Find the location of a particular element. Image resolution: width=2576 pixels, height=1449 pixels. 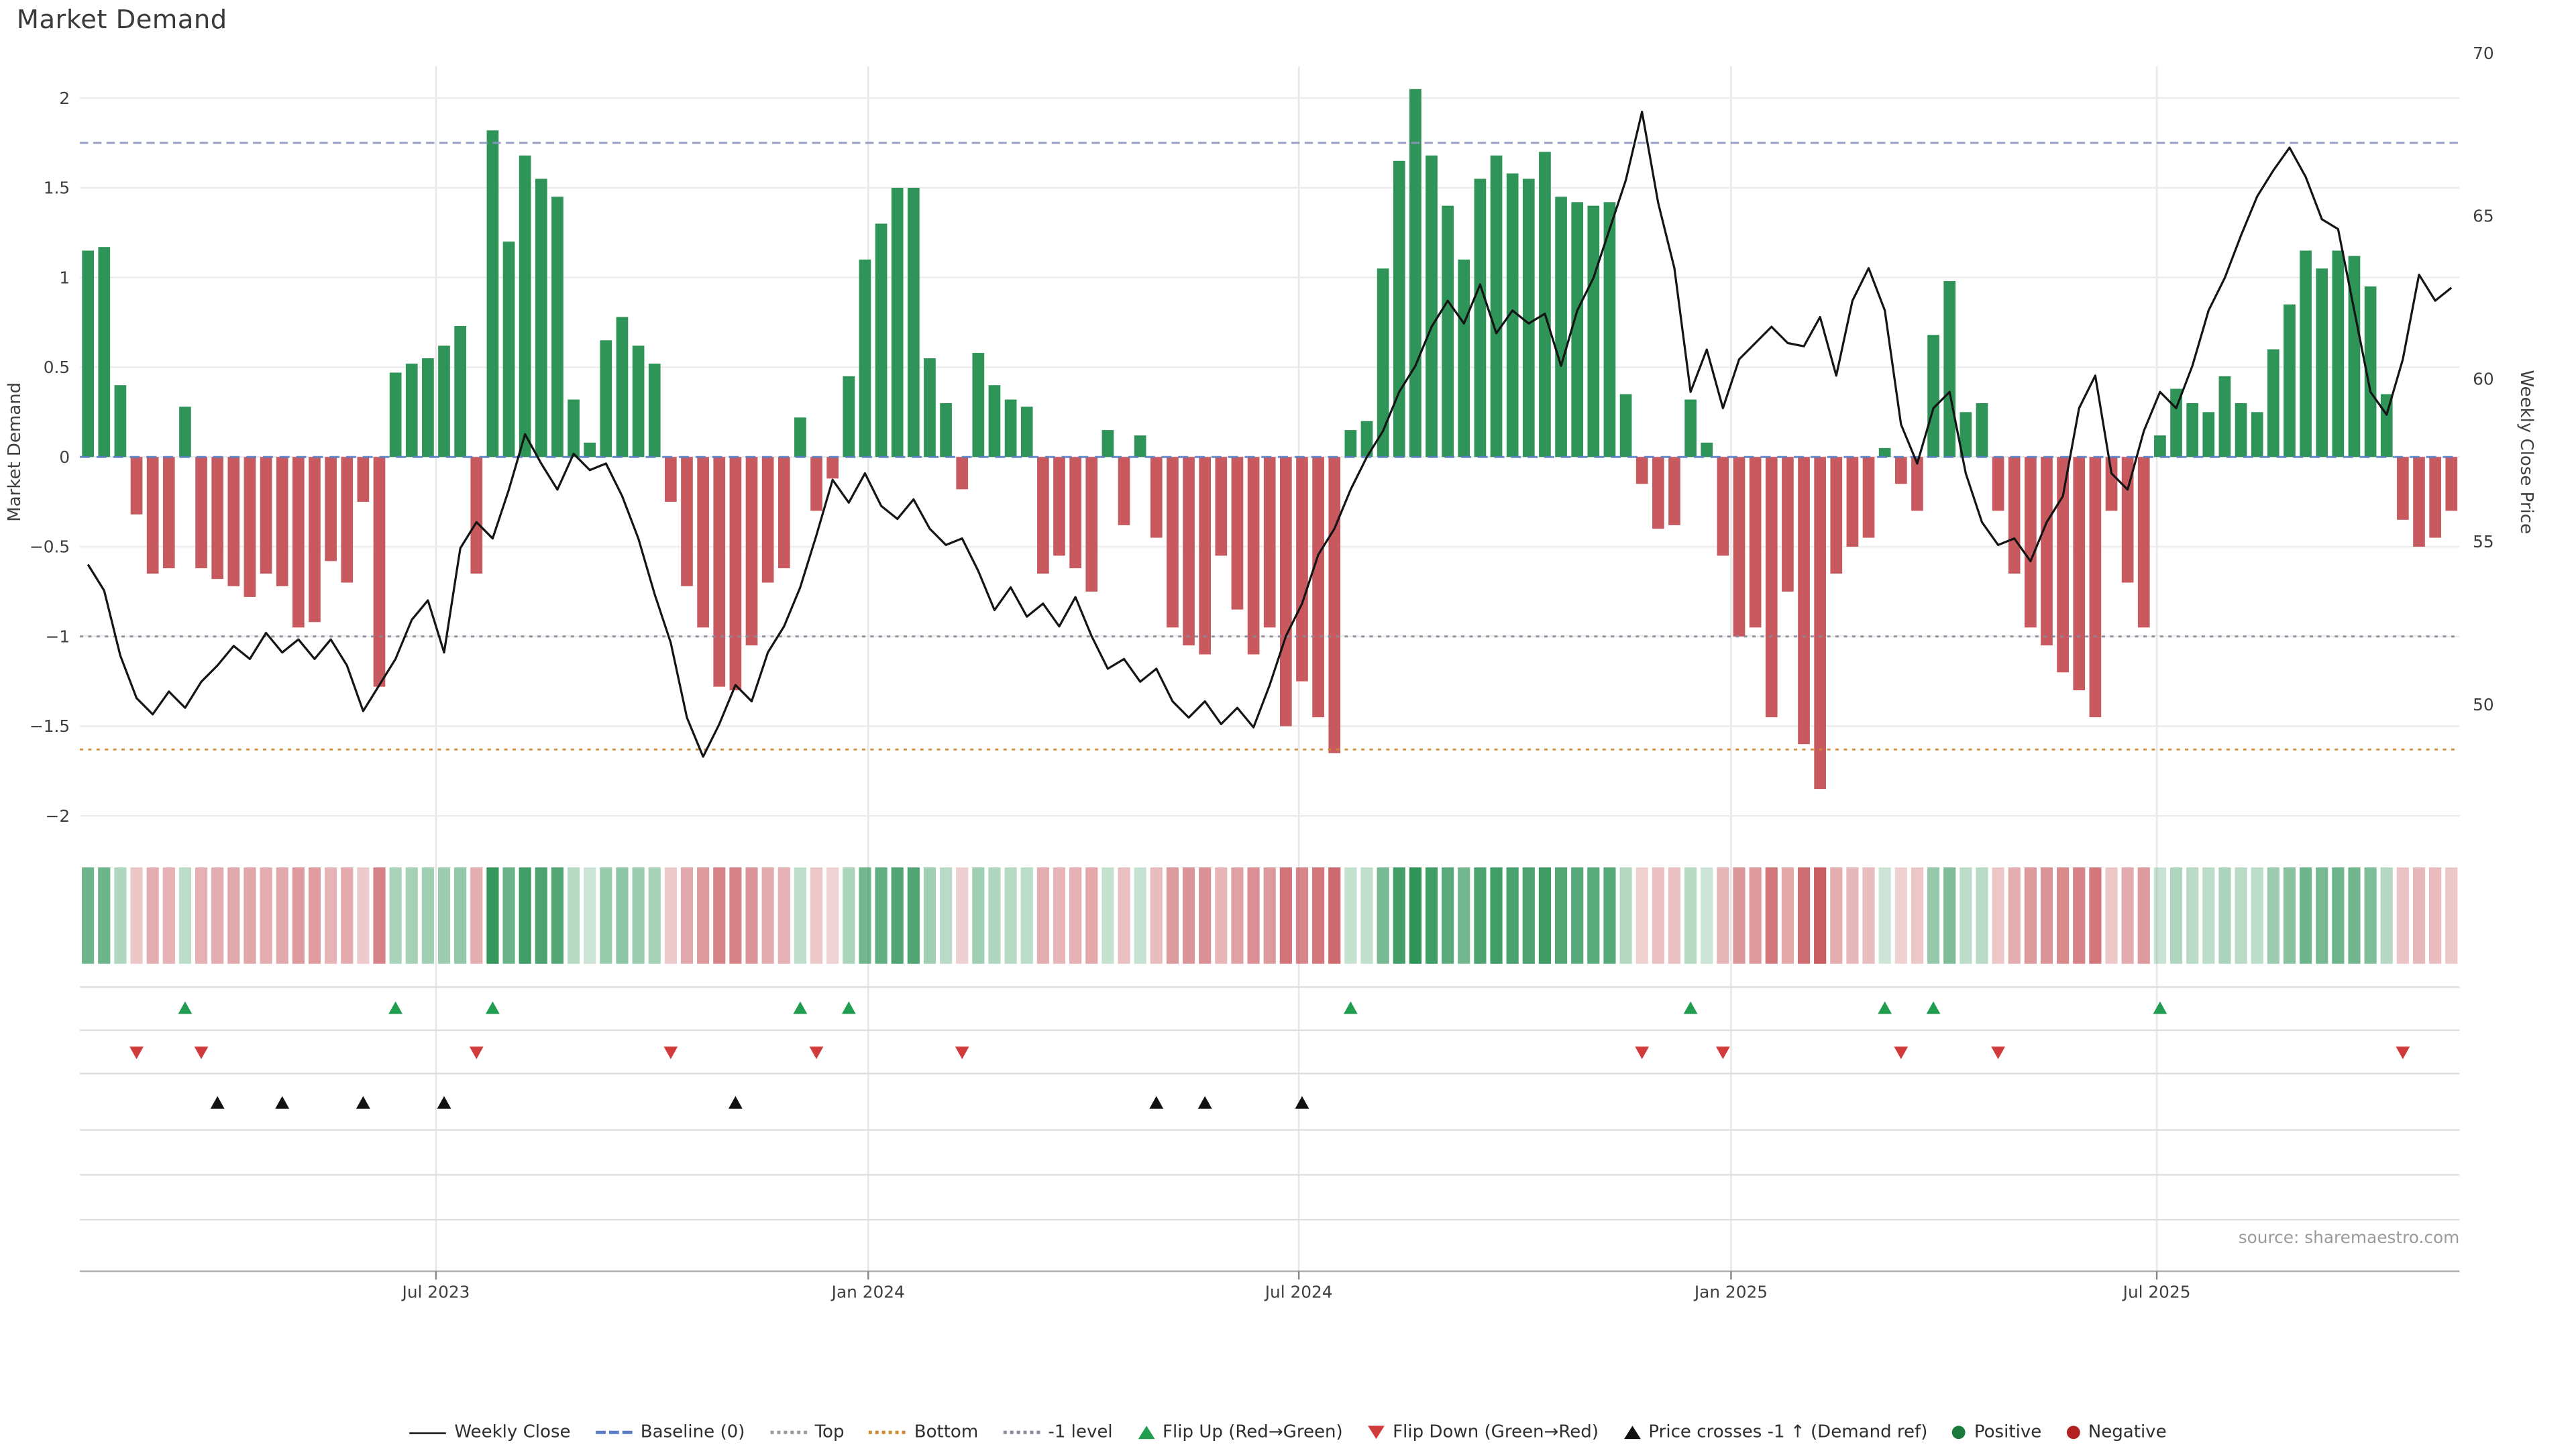

left-axis-title: Market Demand is located at coordinates (15, 452).